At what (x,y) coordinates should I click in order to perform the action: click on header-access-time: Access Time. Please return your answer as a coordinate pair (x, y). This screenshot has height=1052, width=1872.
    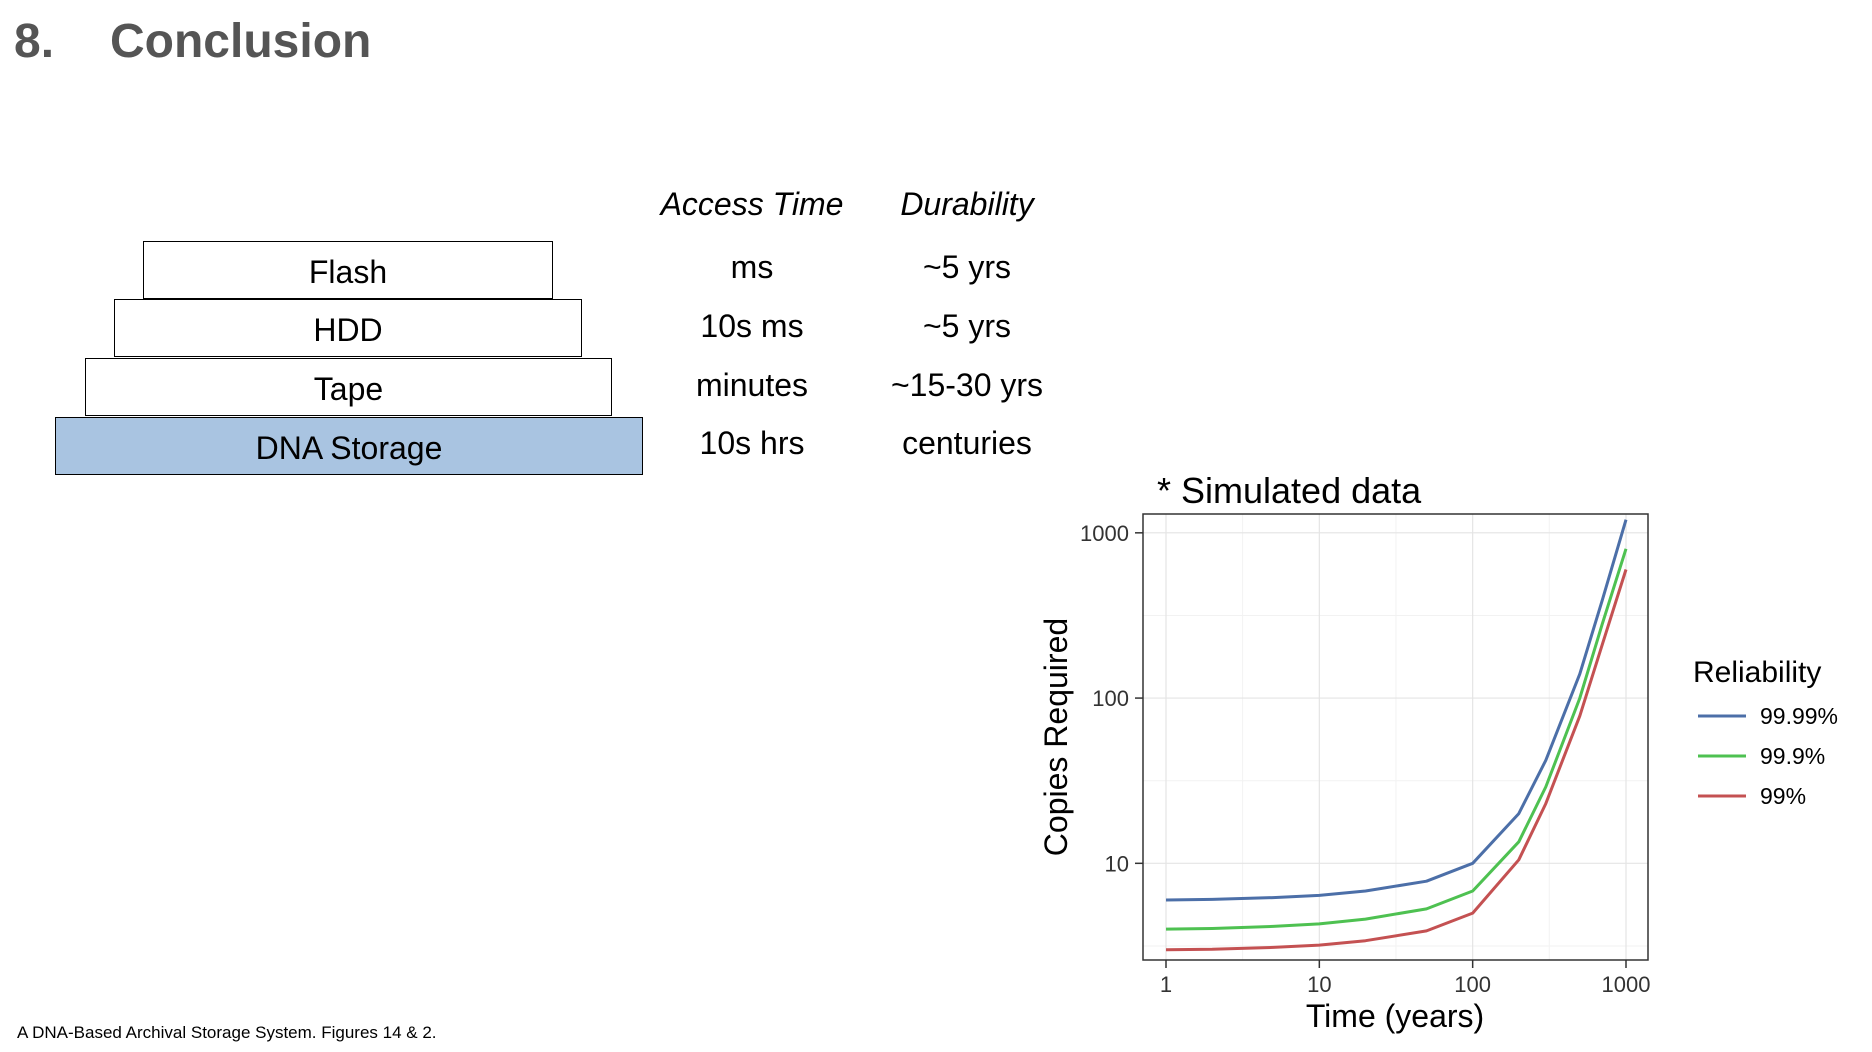
    Looking at the image, I should click on (752, 204).